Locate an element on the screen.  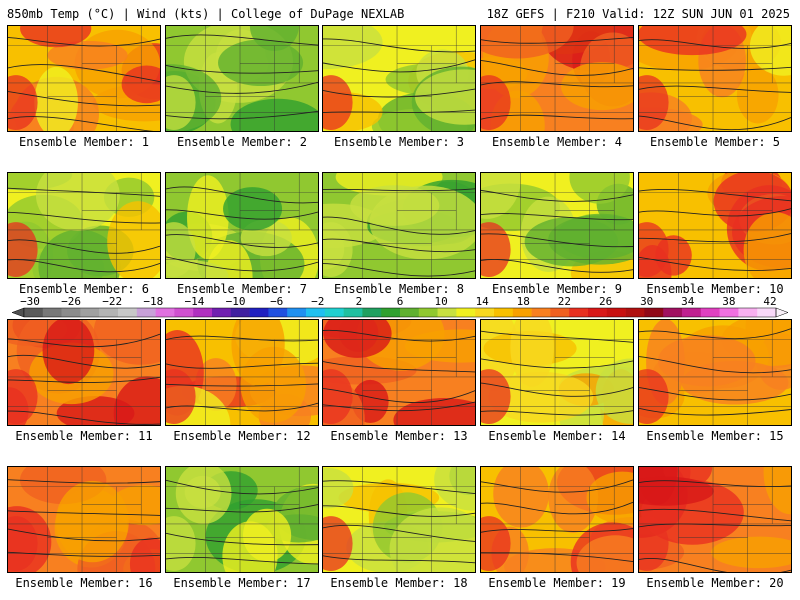
ensemble-member-label: Ensemble Member: 4 is located at coordinates (557, 142).